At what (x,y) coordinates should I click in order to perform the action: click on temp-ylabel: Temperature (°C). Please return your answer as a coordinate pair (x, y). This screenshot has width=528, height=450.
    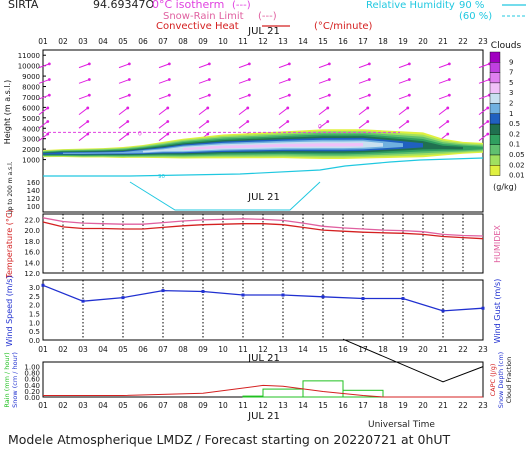
    Looking at the image, I should click on (9, 244).